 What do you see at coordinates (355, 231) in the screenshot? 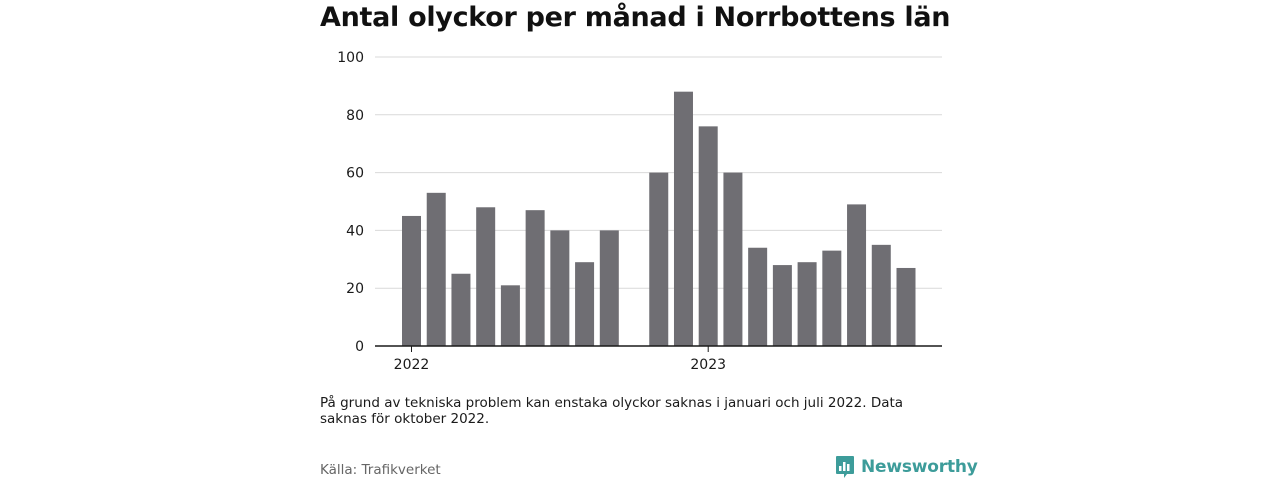
I see `y-tick-label: 40` at bounding box center [355, 231].